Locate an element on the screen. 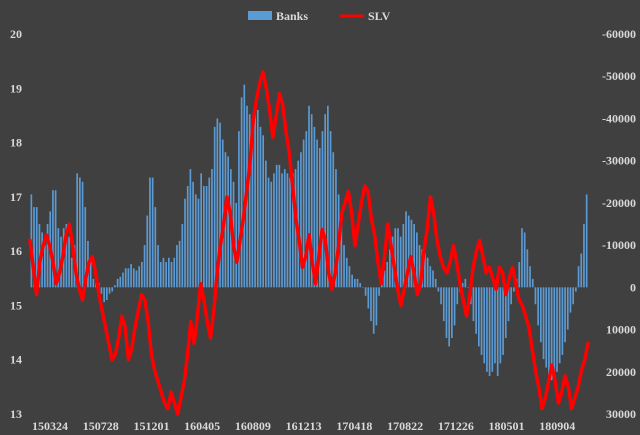 The image size is (640, 435). legend: Banks SLV is located at coordinates (319, 16).